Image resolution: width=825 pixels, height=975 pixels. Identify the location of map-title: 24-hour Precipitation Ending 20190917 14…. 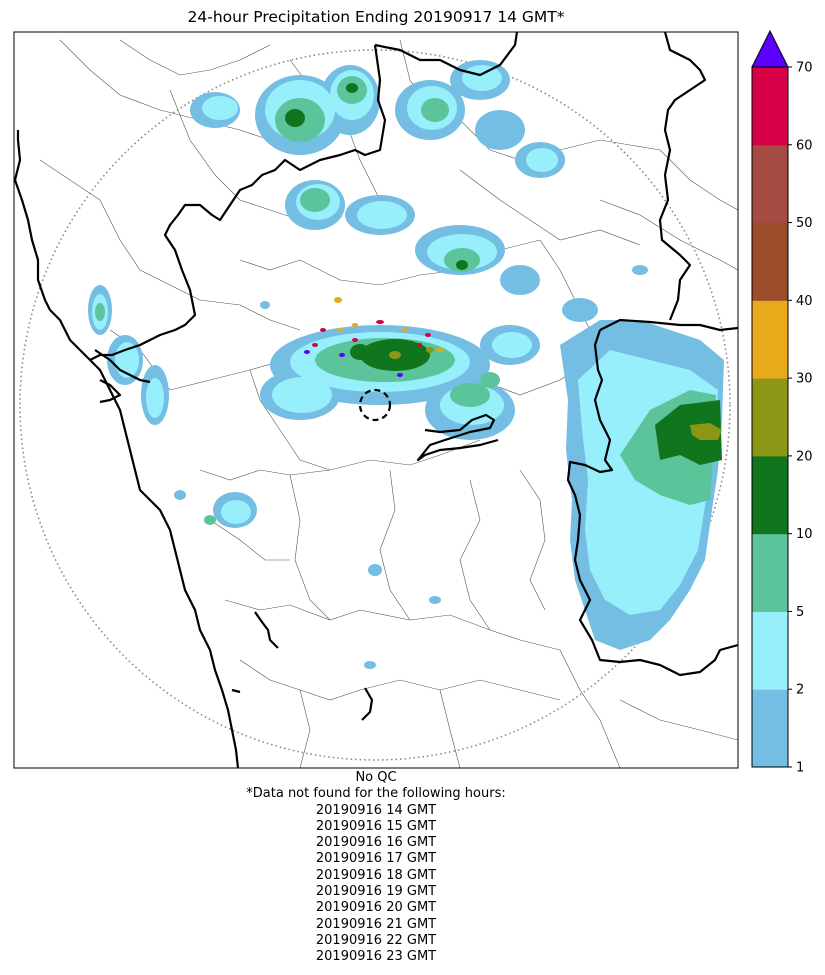
(376, 17).